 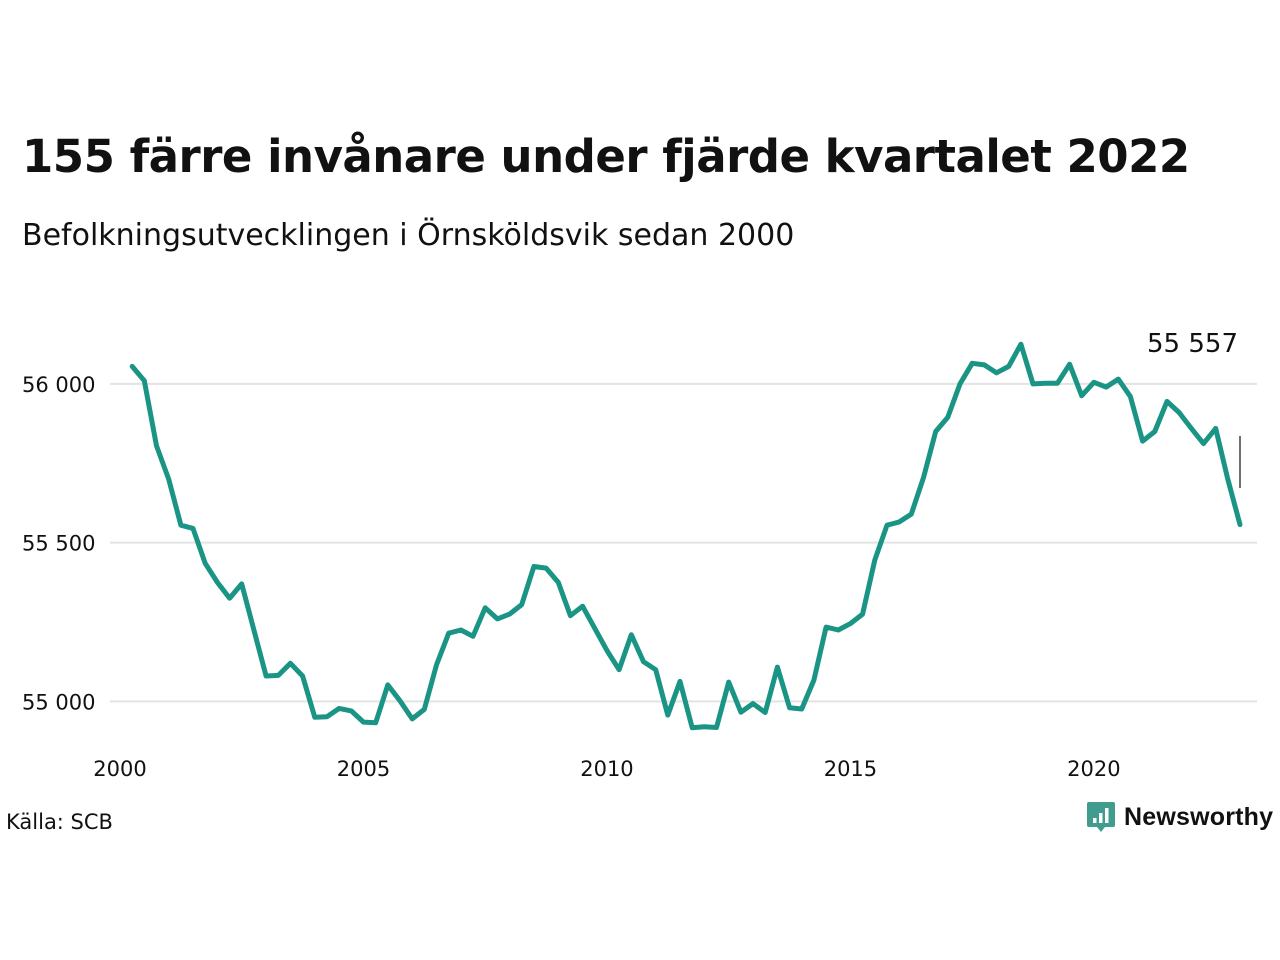 I want to click on brand-logo: Newsworthy, so click(x=1179, y=817).